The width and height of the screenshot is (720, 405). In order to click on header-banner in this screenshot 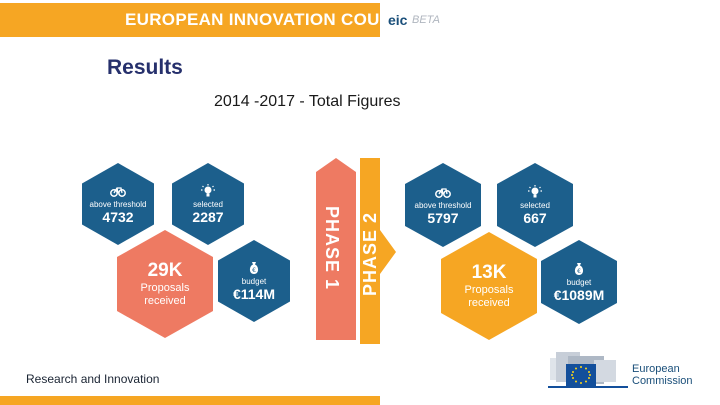, I will do `click(190, 20)`.